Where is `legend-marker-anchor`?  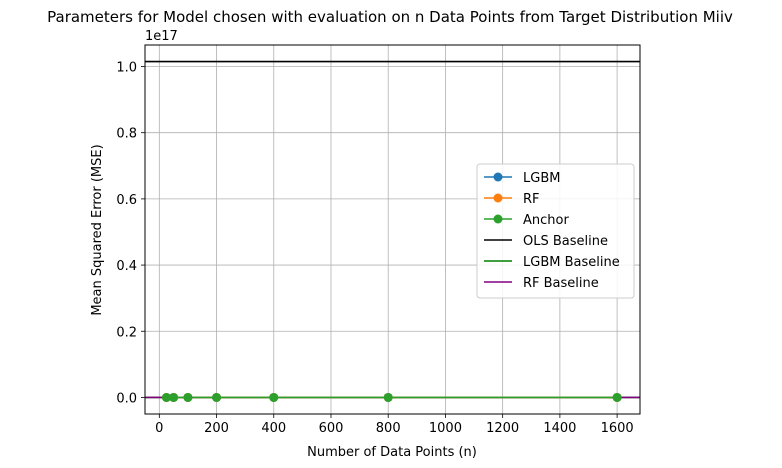
legend-marker-anchor is located at coordinates (498, 219).